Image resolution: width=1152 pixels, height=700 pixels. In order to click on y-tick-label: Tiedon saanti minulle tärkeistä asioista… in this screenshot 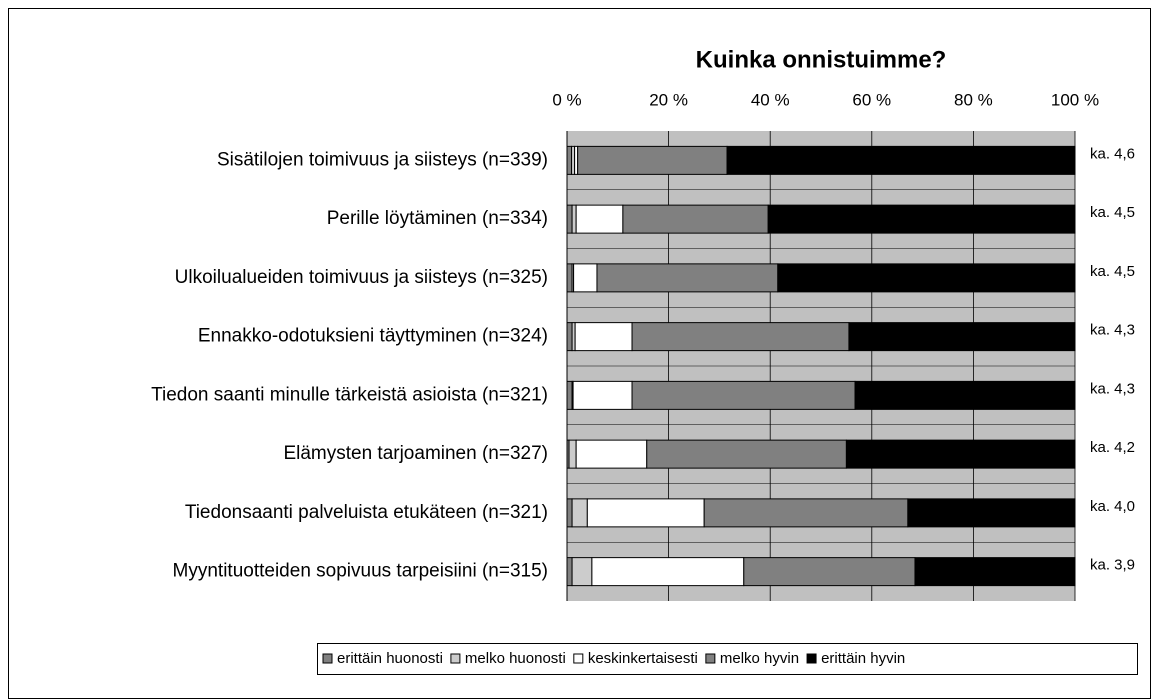, I will do `click(349, 394)`.